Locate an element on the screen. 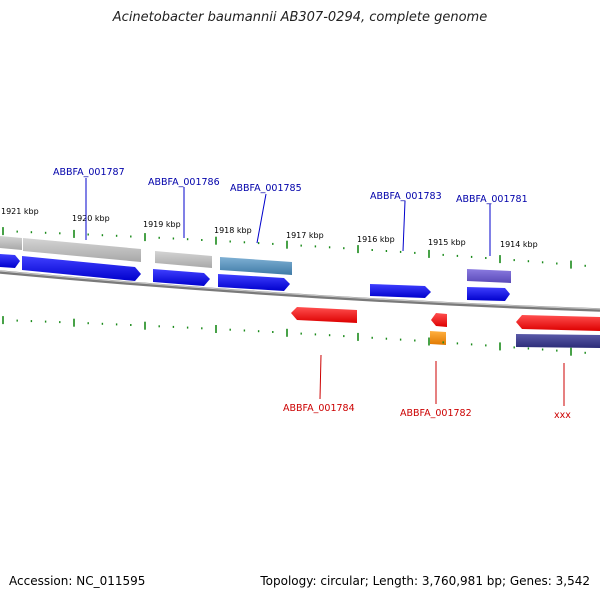 Image resolution: width=600 pixels, height=600 pixels. gene-label-001781: ABBFA_001781 is located at coordinates (492, 199).